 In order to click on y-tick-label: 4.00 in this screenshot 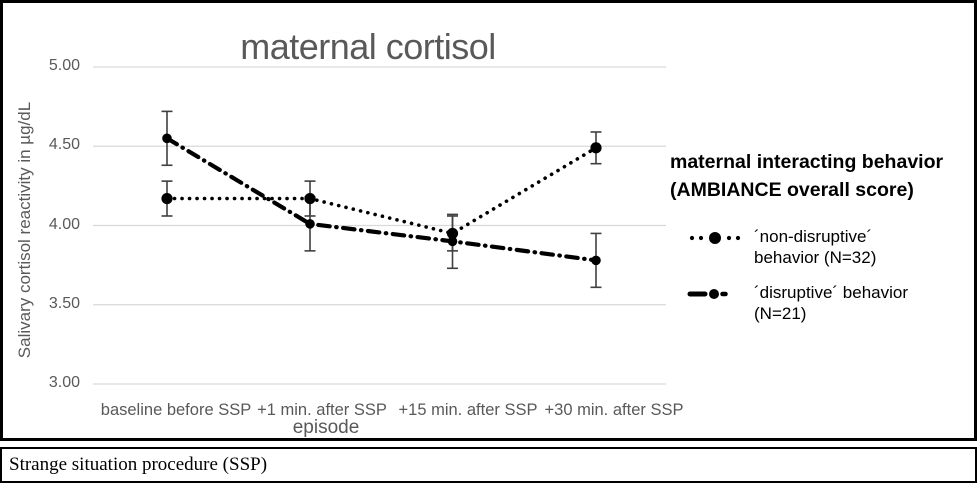, I will do `click(64, 224)`.